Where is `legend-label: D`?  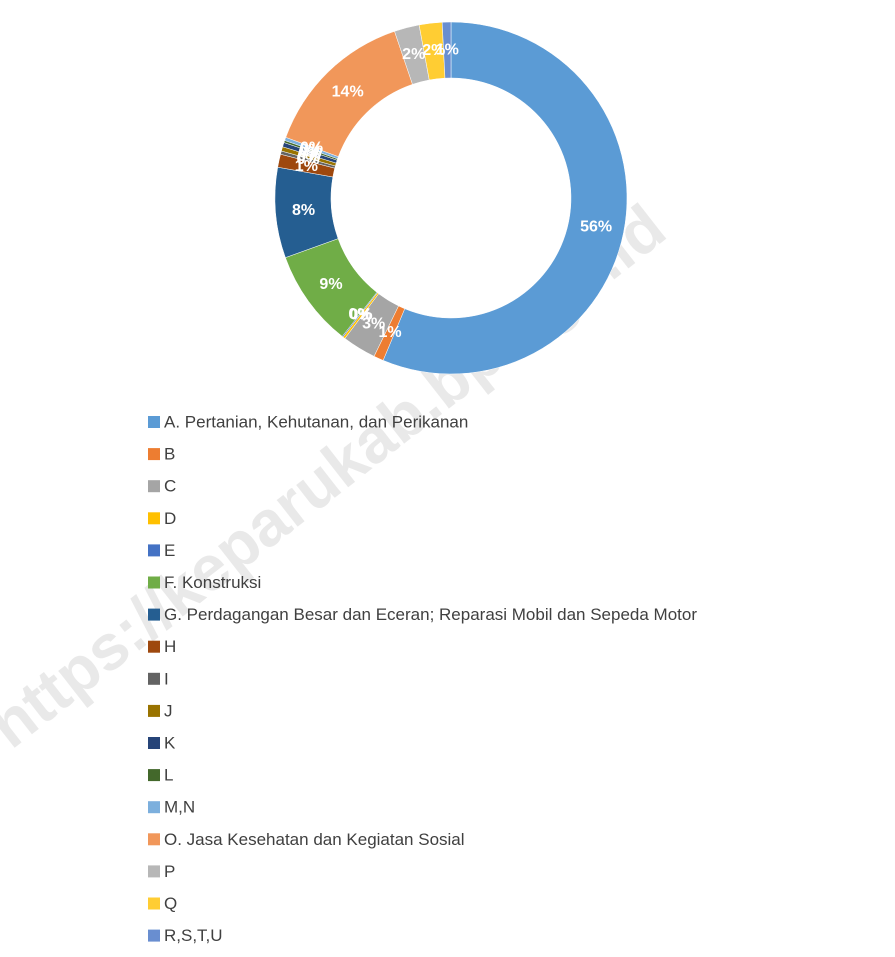
legend-label: D is located at coordinates (170, 518).